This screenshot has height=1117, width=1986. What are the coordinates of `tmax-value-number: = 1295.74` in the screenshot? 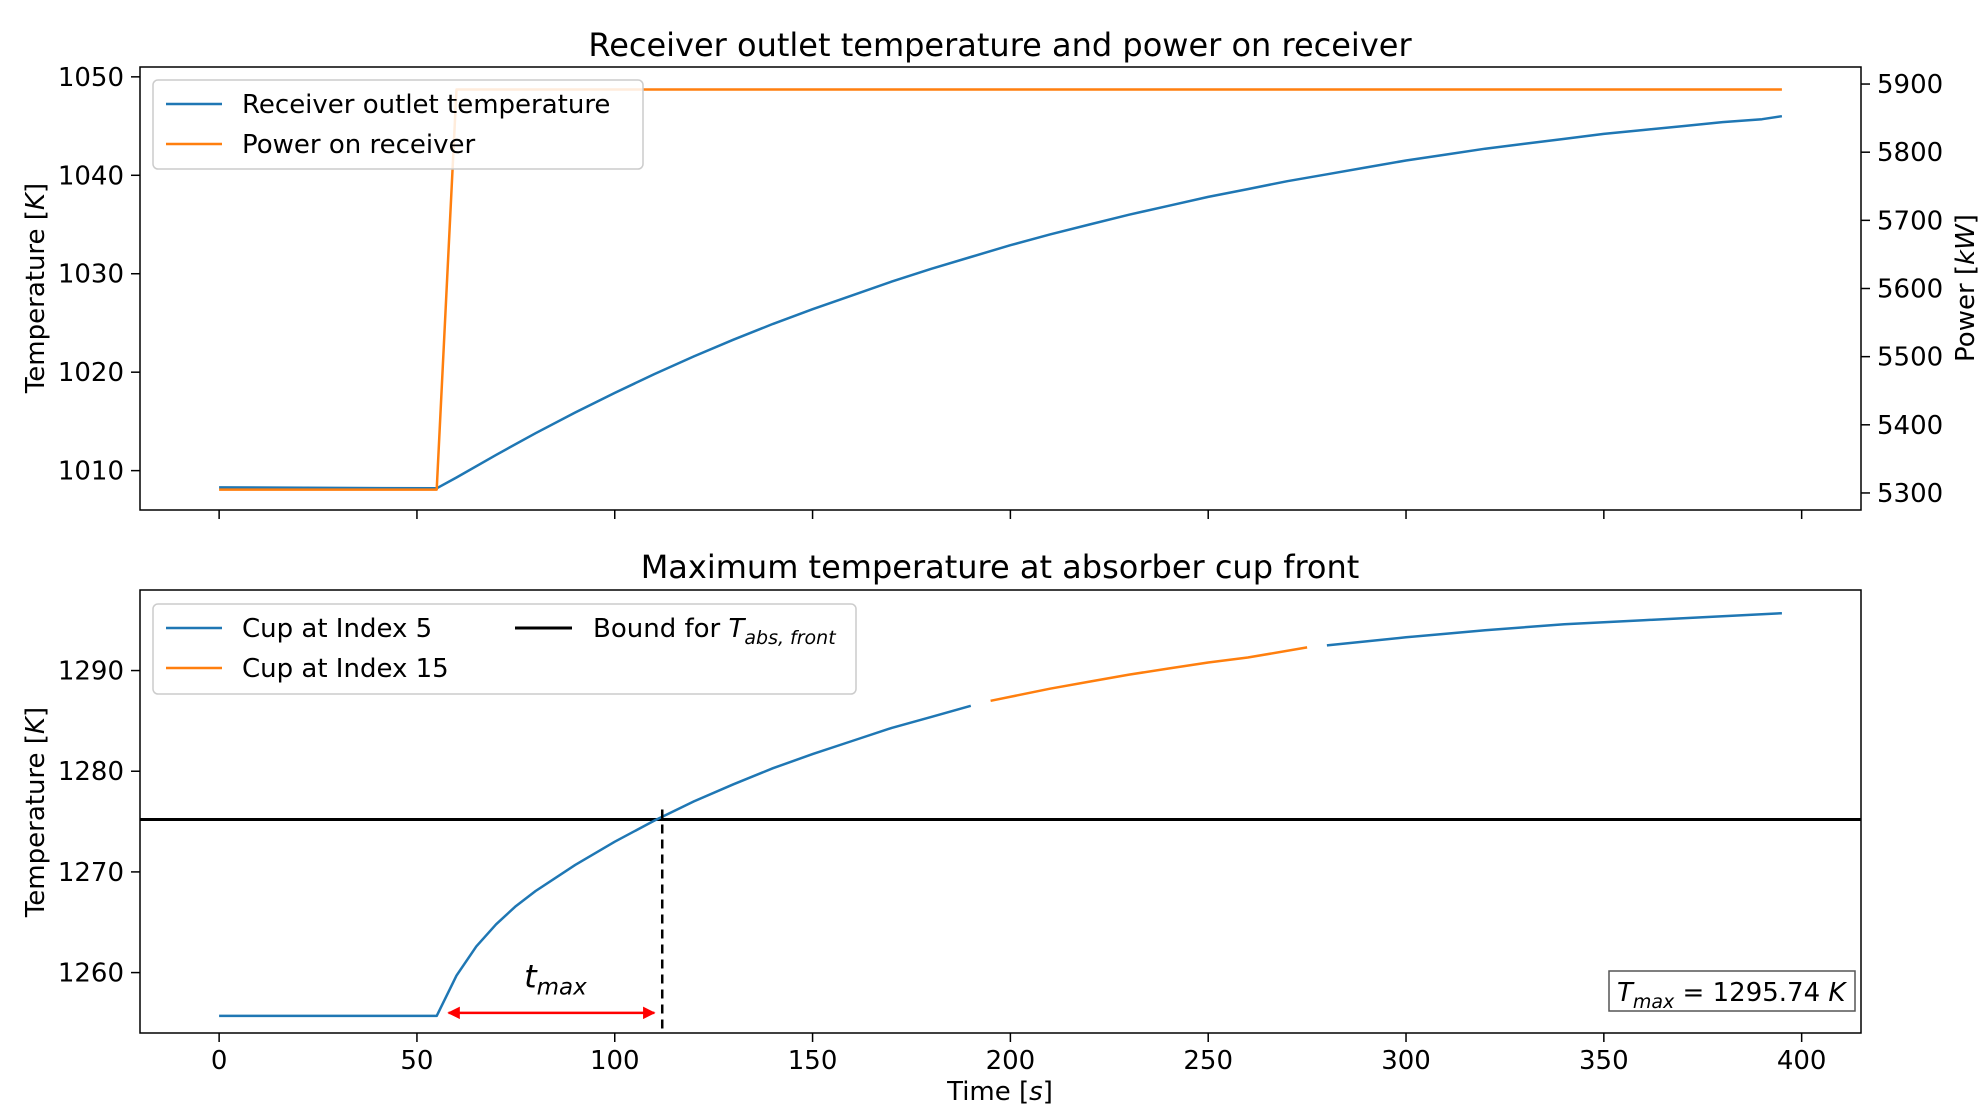 It's located at (1751, 993).